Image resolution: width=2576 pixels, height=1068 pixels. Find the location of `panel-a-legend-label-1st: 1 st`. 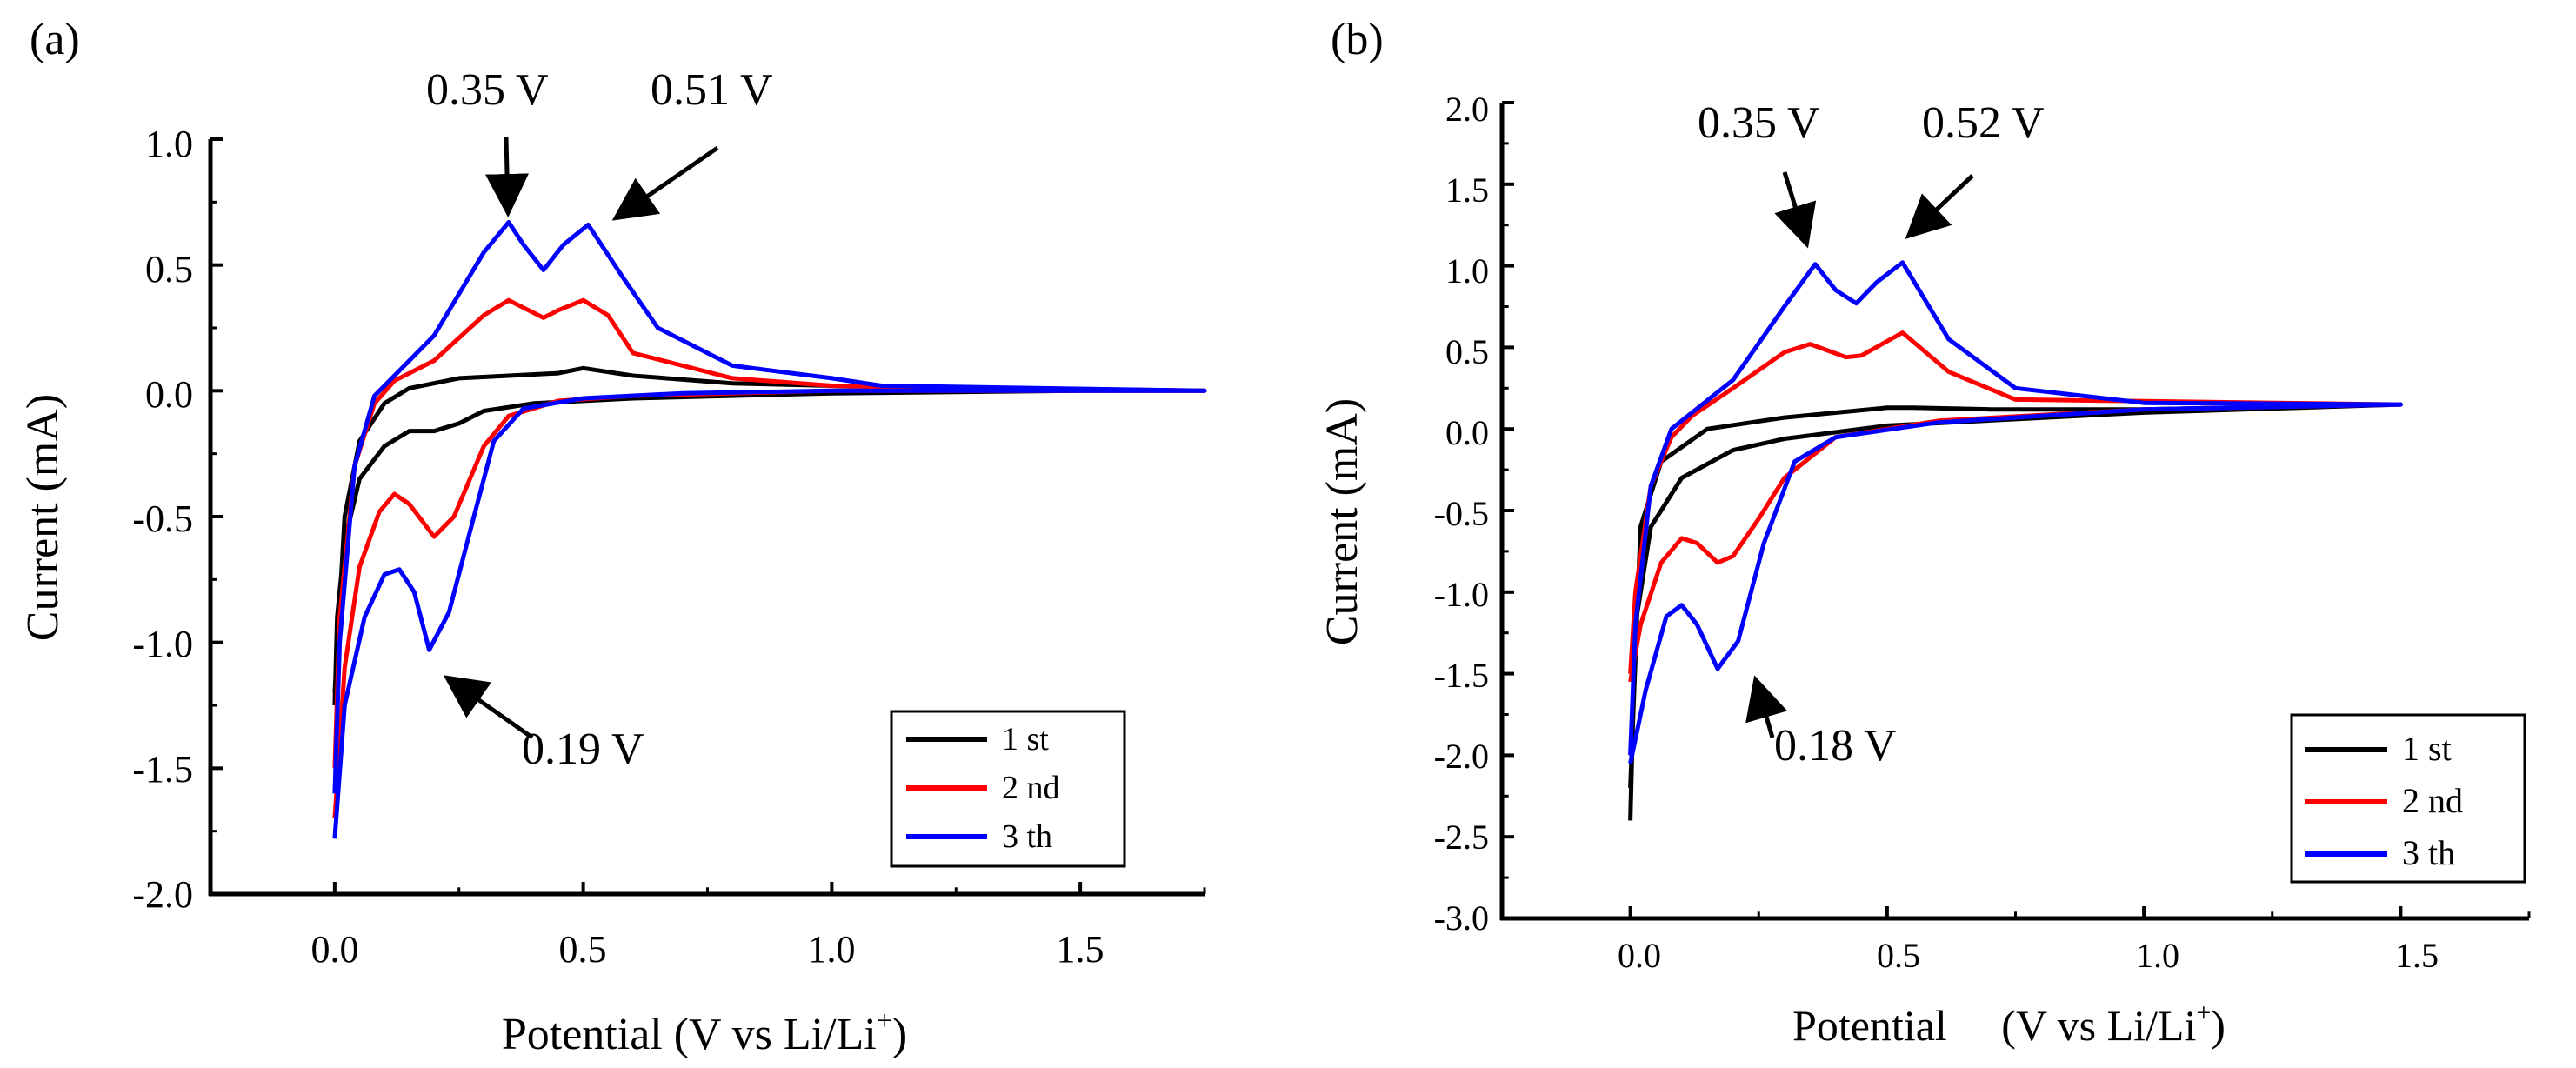

panel-a-legend-label-1st: 1 st is located at coordinates (1025, 739).